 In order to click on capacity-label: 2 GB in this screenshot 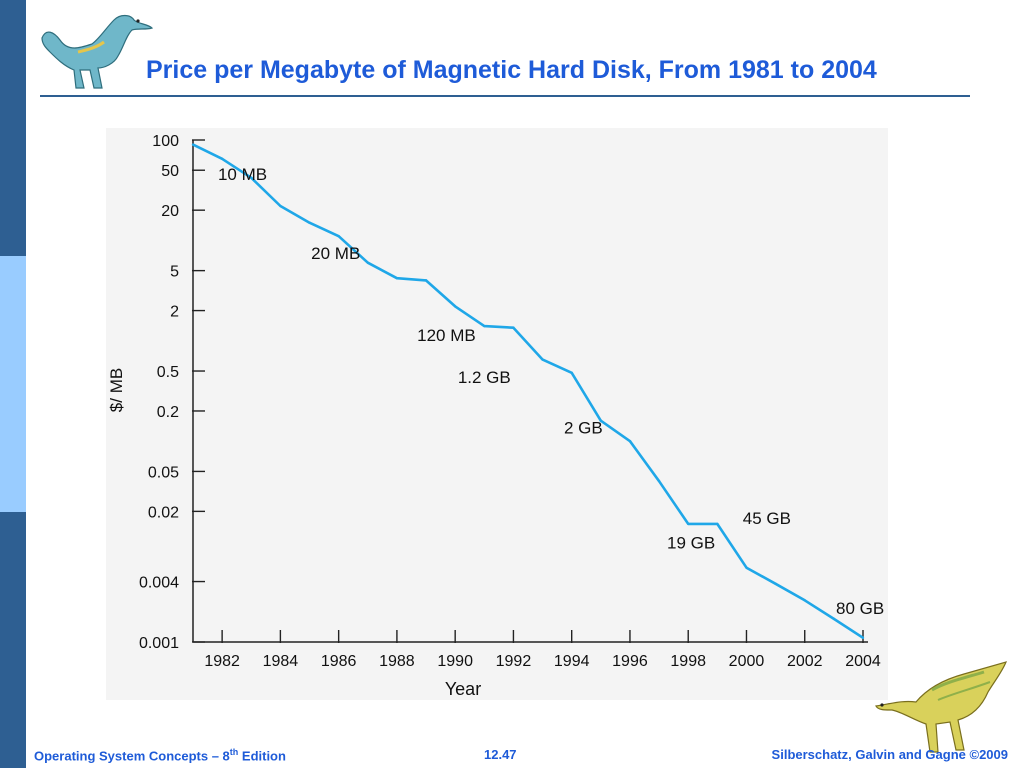, I will do `click(583, 427)`.